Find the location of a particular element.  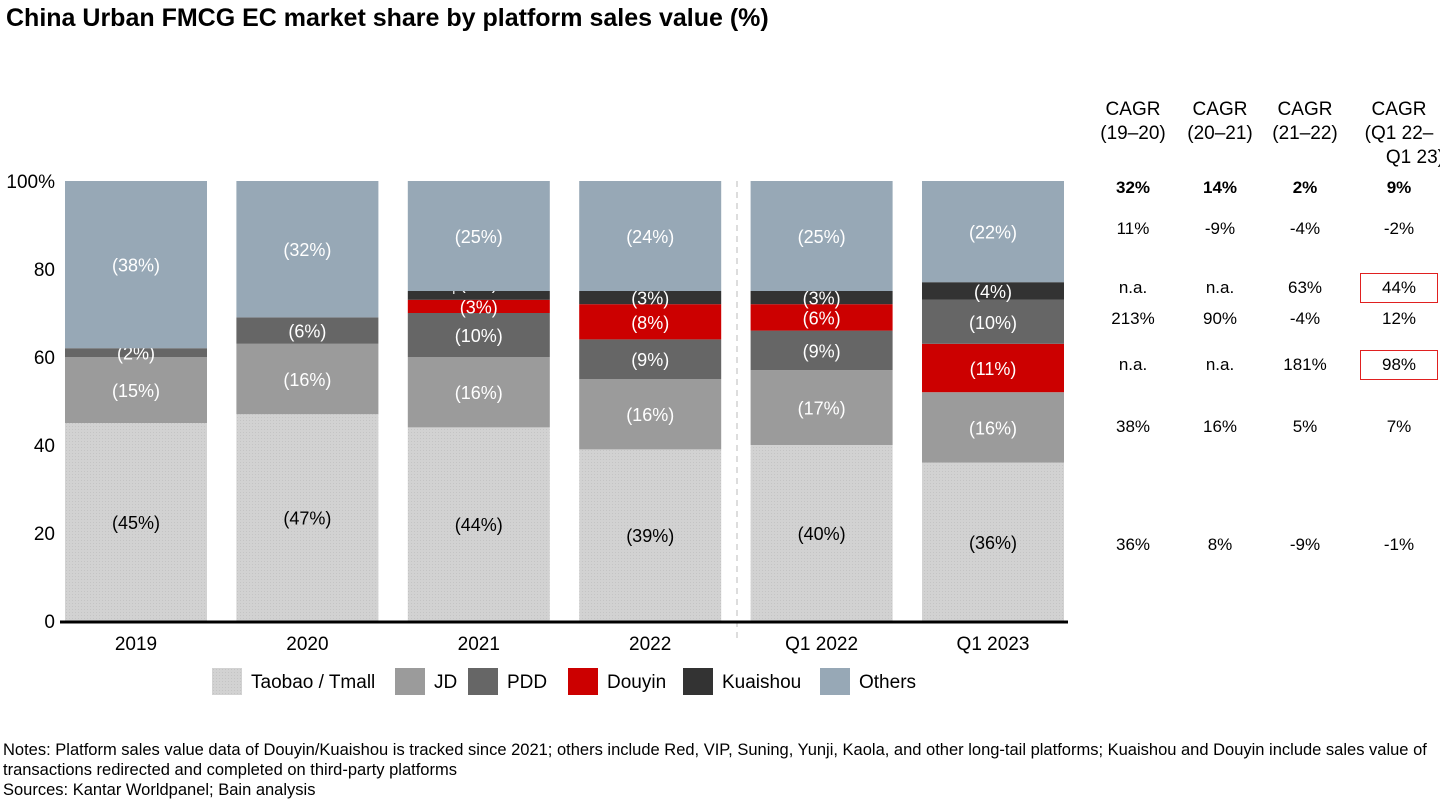

data-label: (45%) is located at coordinates (136, 523).